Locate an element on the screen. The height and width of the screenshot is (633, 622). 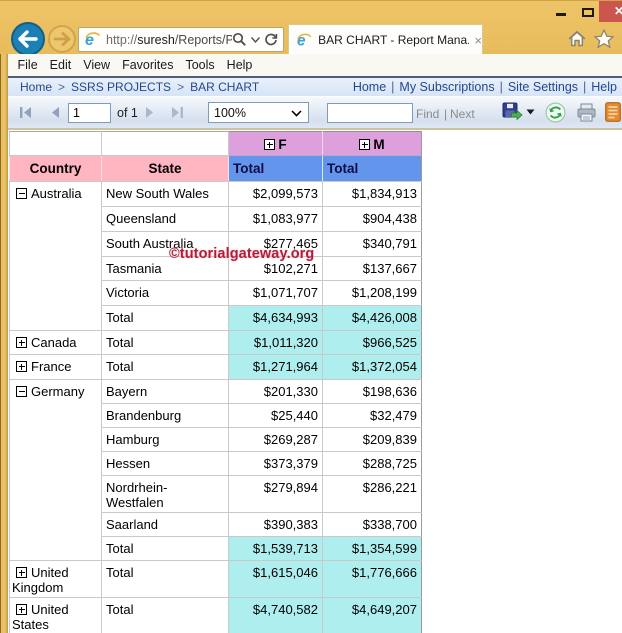
back-button is located at coordinates (28, 39).